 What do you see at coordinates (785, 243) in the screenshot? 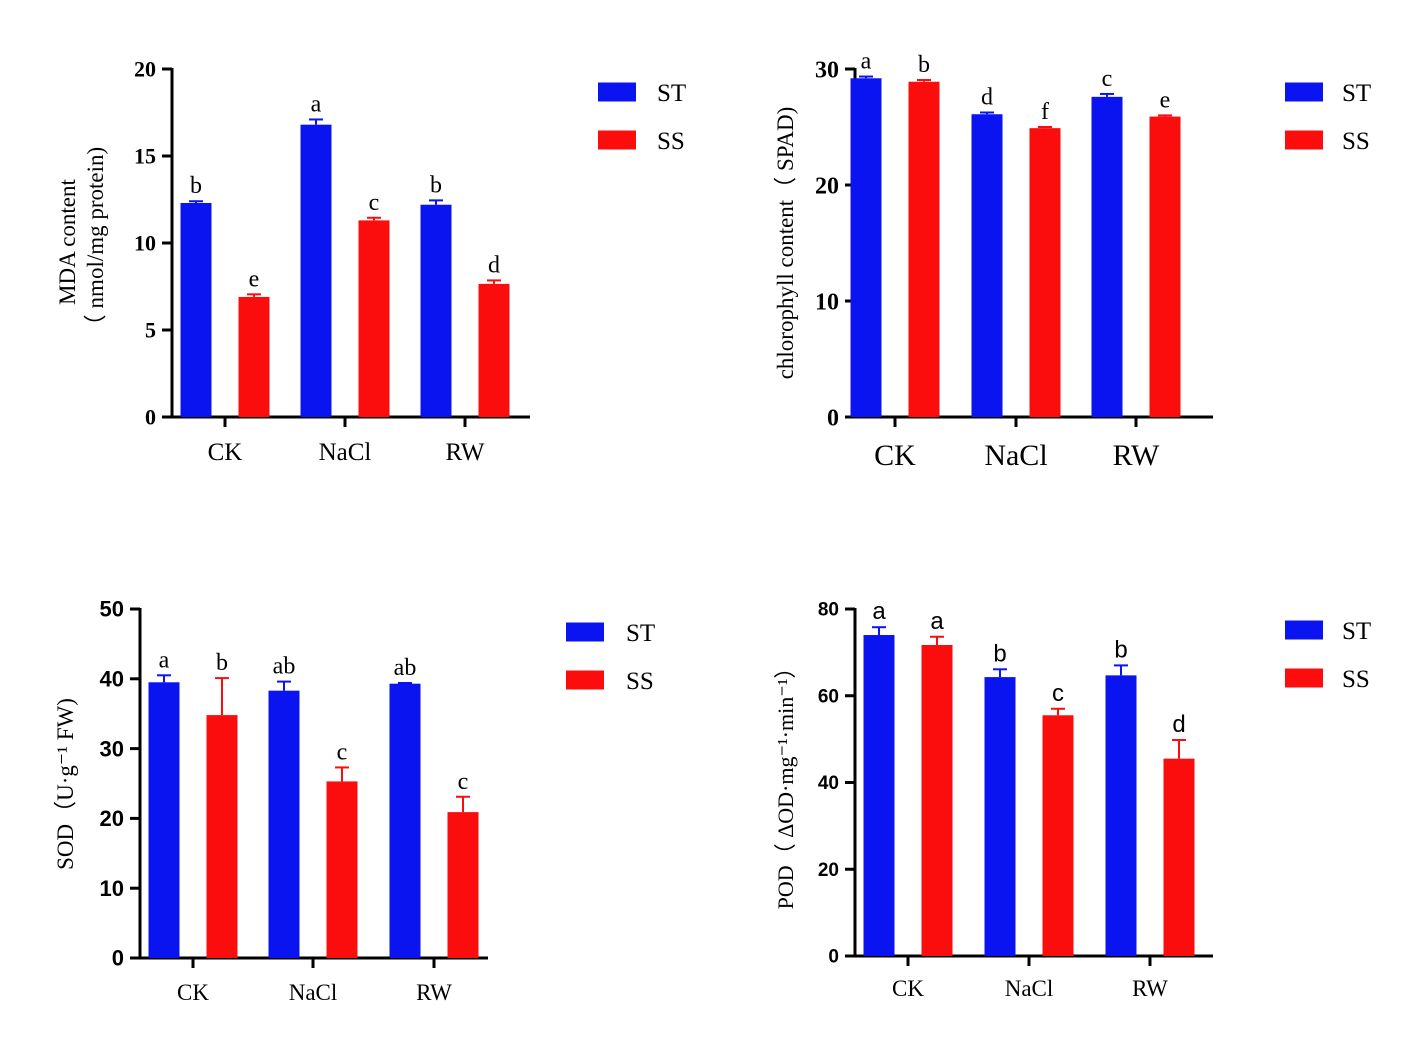
I see `y-axis-label: chlorophyll content（ SPAD)` at bounding box center [785, 243].